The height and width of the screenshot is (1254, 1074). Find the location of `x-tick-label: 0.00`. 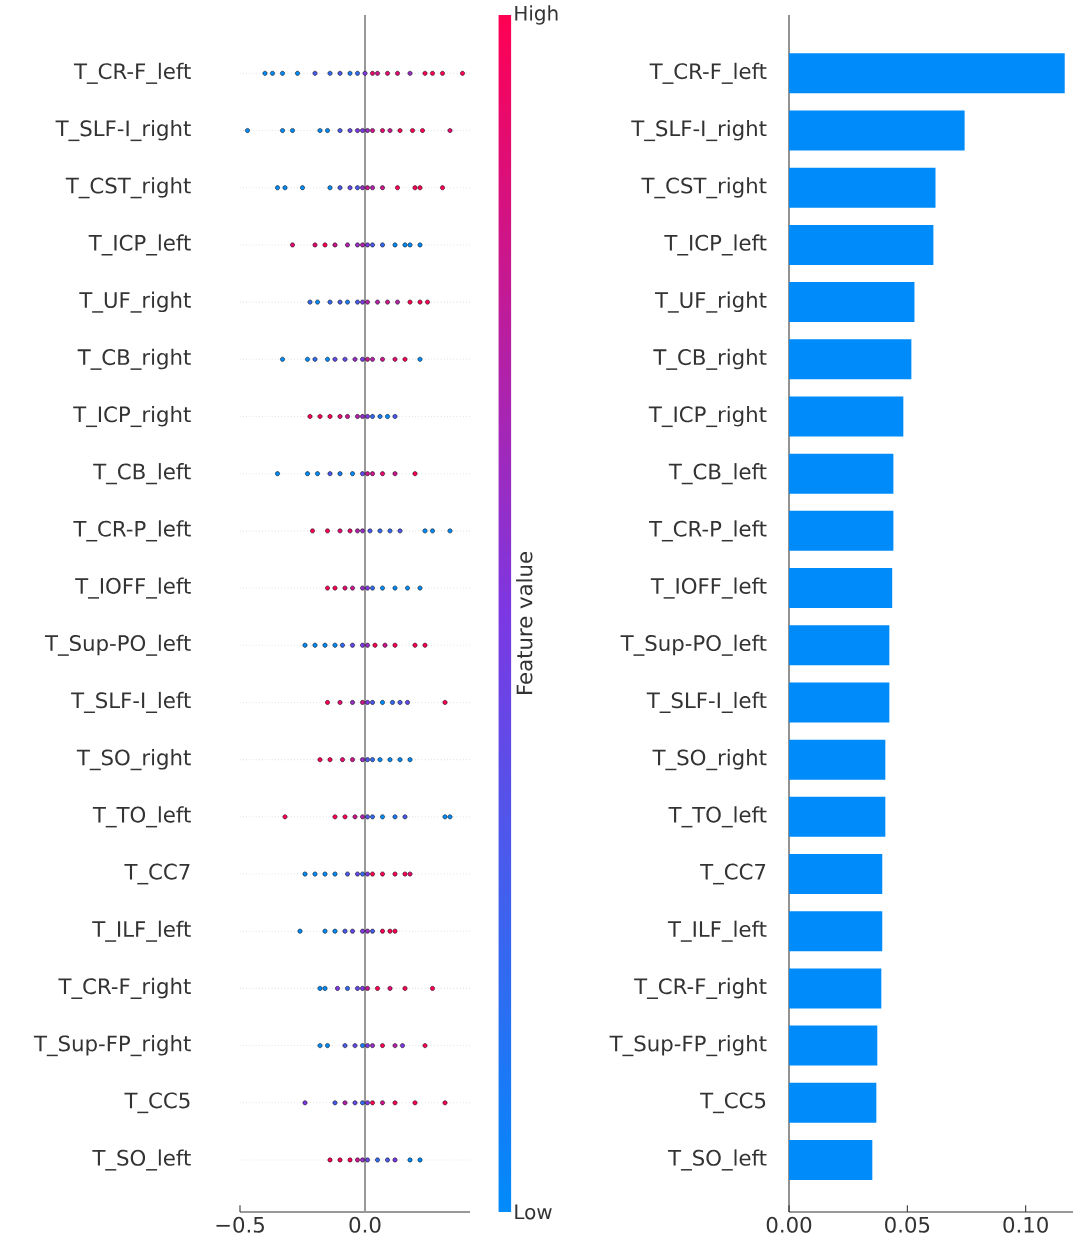

x-tick-label: 0.00 is located at coordinates (789, 1224).